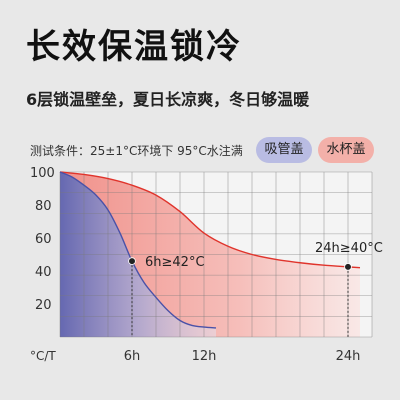 This screenshot has width=400, height=400. What do you see at coordinates (175, 262) in the screenshot?
I see `annotation-label: 6h≥42°C` at bounding box center [175, 262].